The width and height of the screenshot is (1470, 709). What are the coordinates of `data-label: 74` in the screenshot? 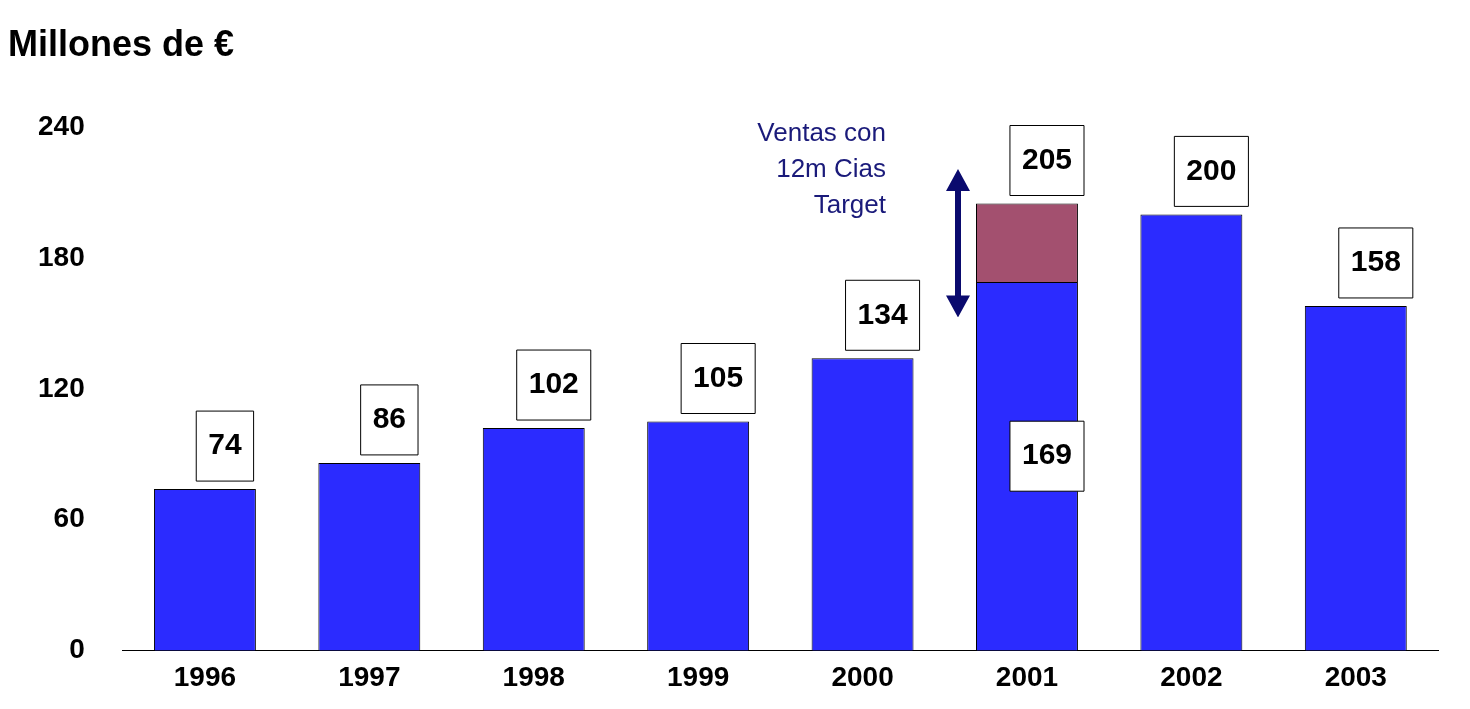 It's located at (225, 444).